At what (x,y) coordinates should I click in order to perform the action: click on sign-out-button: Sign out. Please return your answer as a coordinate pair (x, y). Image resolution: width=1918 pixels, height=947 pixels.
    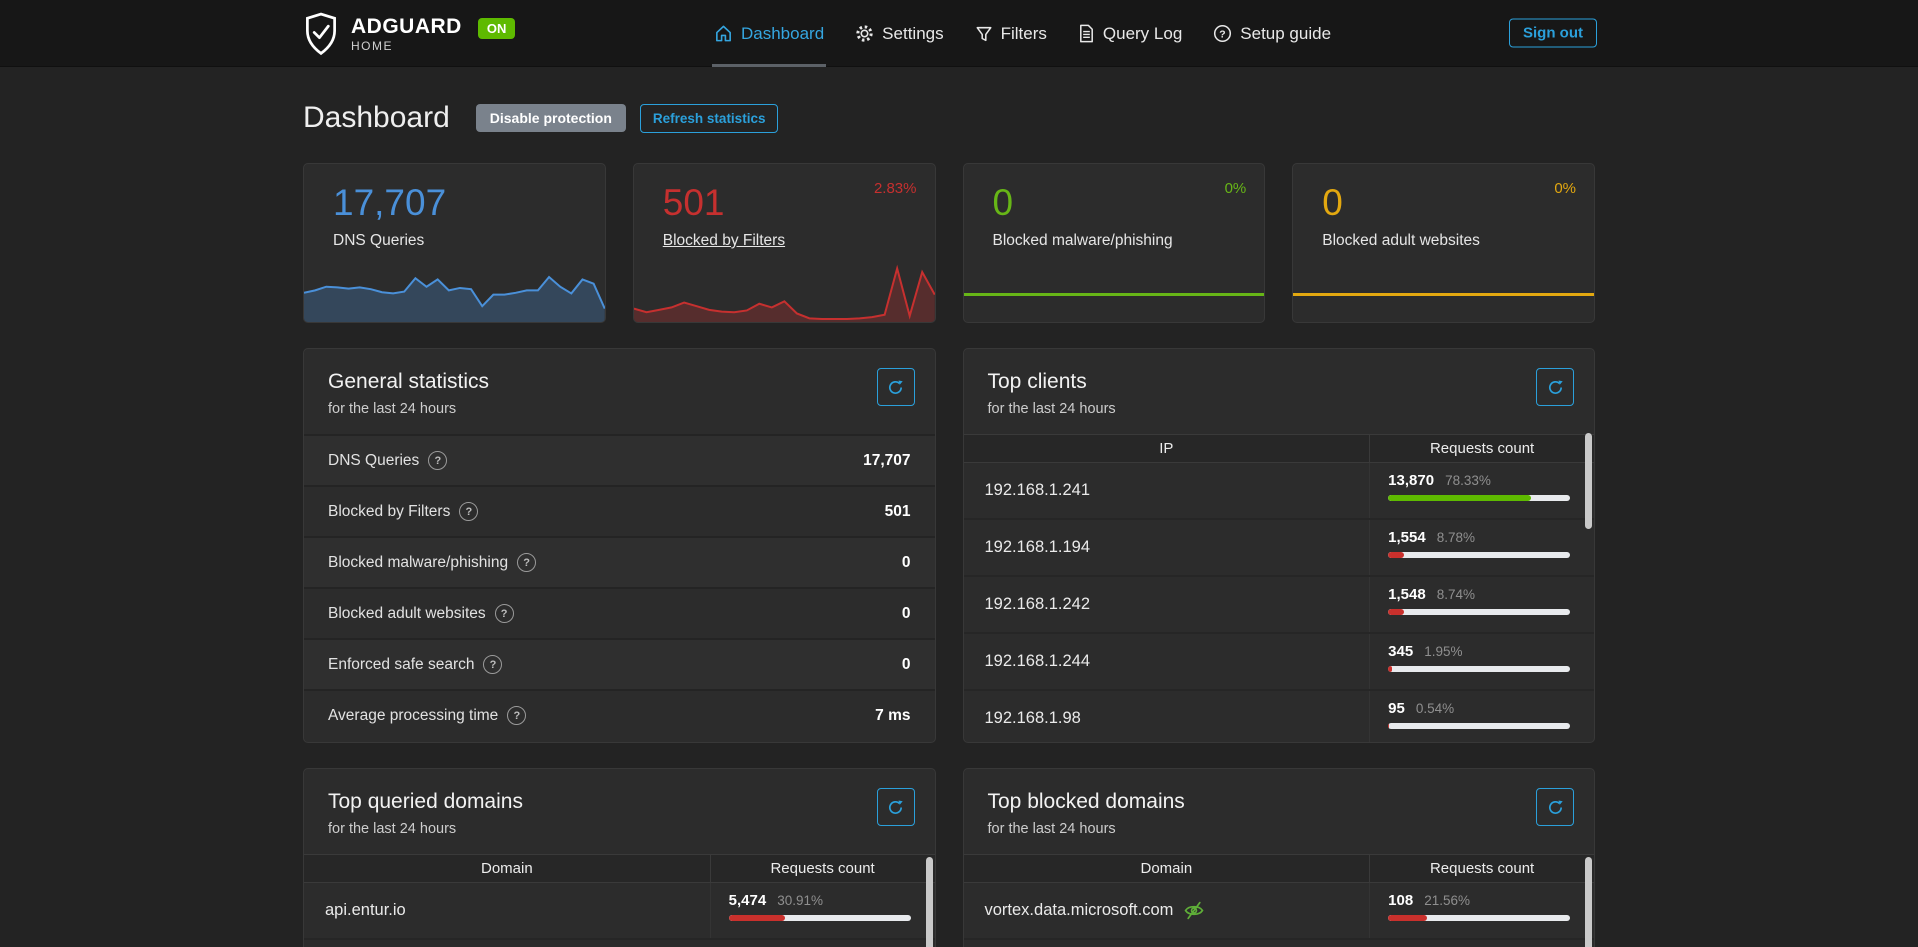
    Looking at the image, I should click on (1553, 33).